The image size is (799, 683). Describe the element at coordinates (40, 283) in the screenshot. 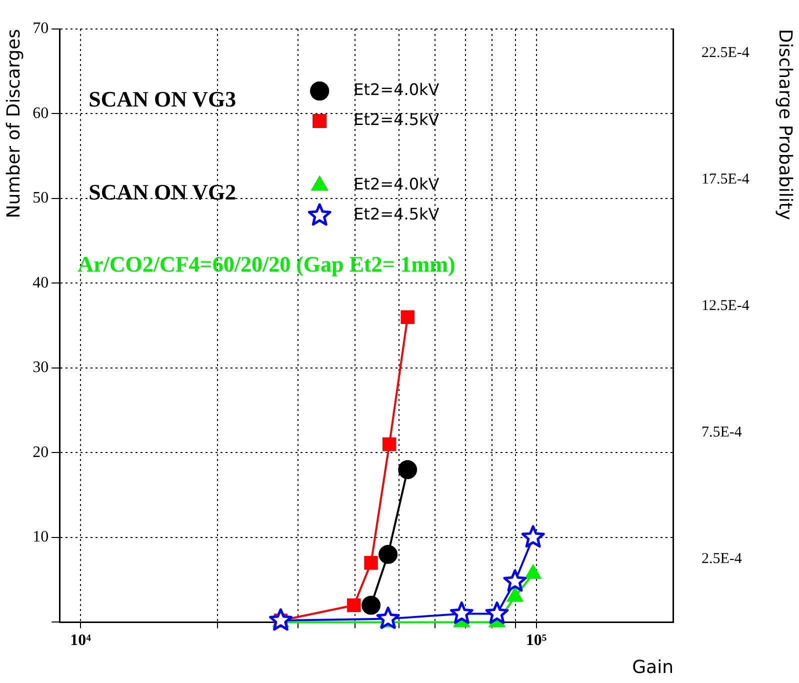

I see `y-tick-label: 40` at that location.